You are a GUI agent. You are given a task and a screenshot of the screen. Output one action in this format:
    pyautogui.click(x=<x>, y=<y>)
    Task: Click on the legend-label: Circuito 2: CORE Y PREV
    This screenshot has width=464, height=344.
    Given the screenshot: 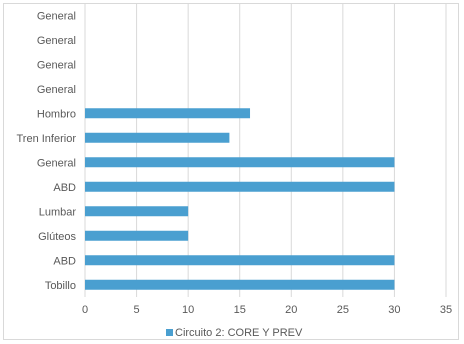 What is the action you would take?
    pyautogui.click(x=239, y=333)
    